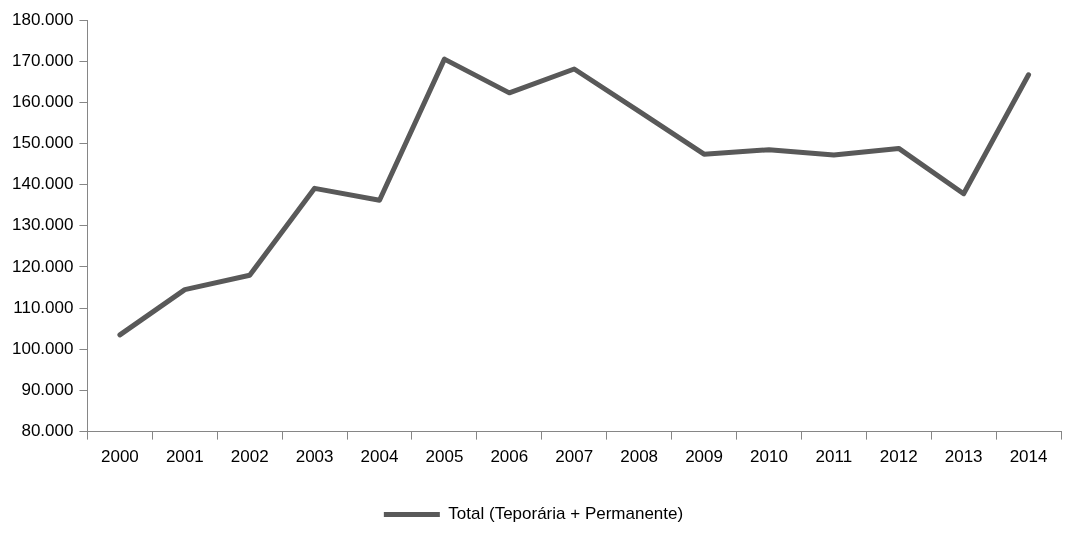  Describe the element at coordinates (834, 457) in the screenshot. I see `x-tick-label: 2011` at that location.